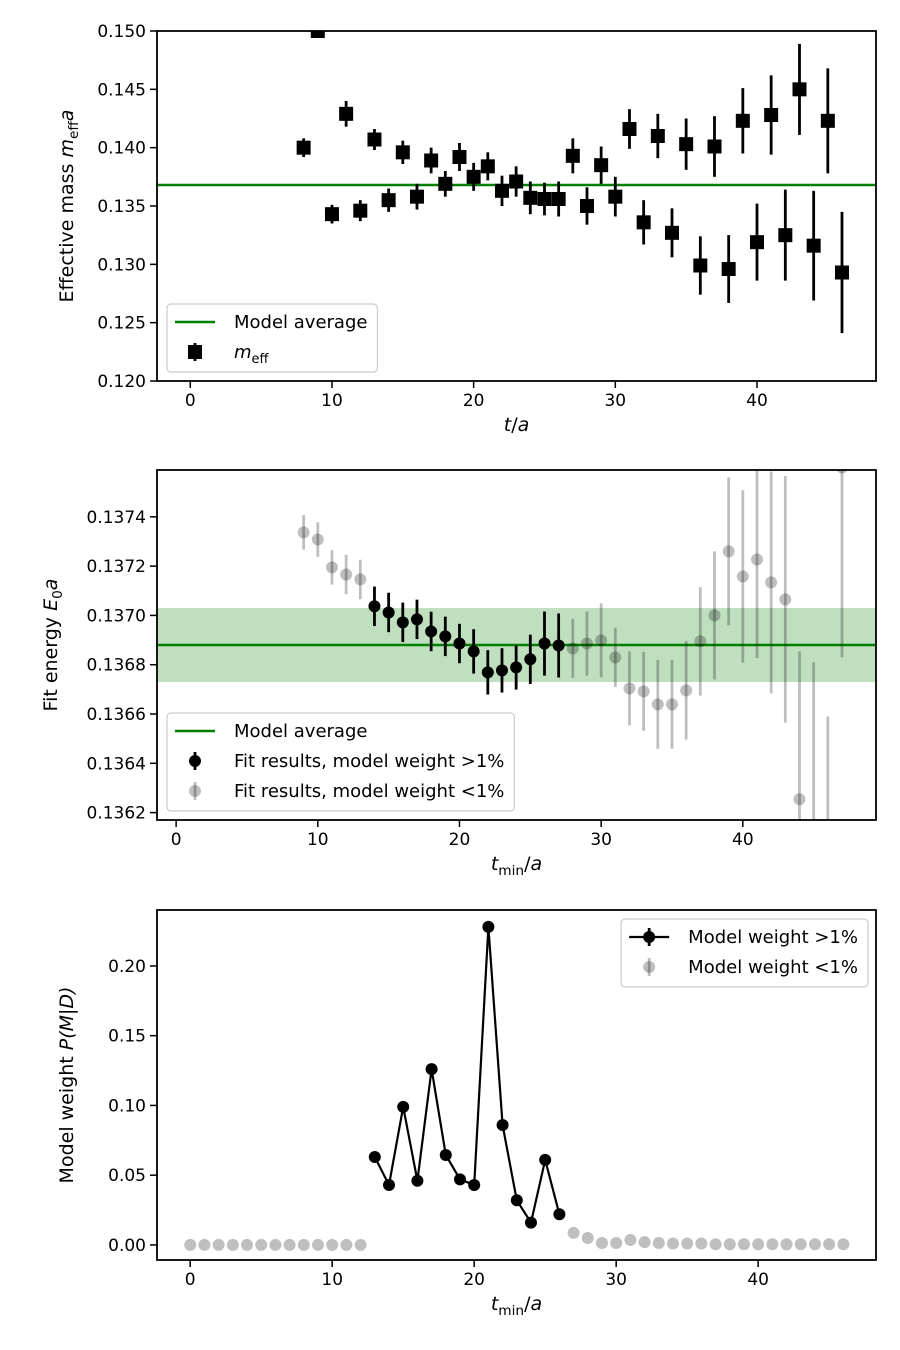 The height and width of the screenshot is (1350, 900). I want to click on legend: Model weight >1% Model weight <1%, so click(744, 953).